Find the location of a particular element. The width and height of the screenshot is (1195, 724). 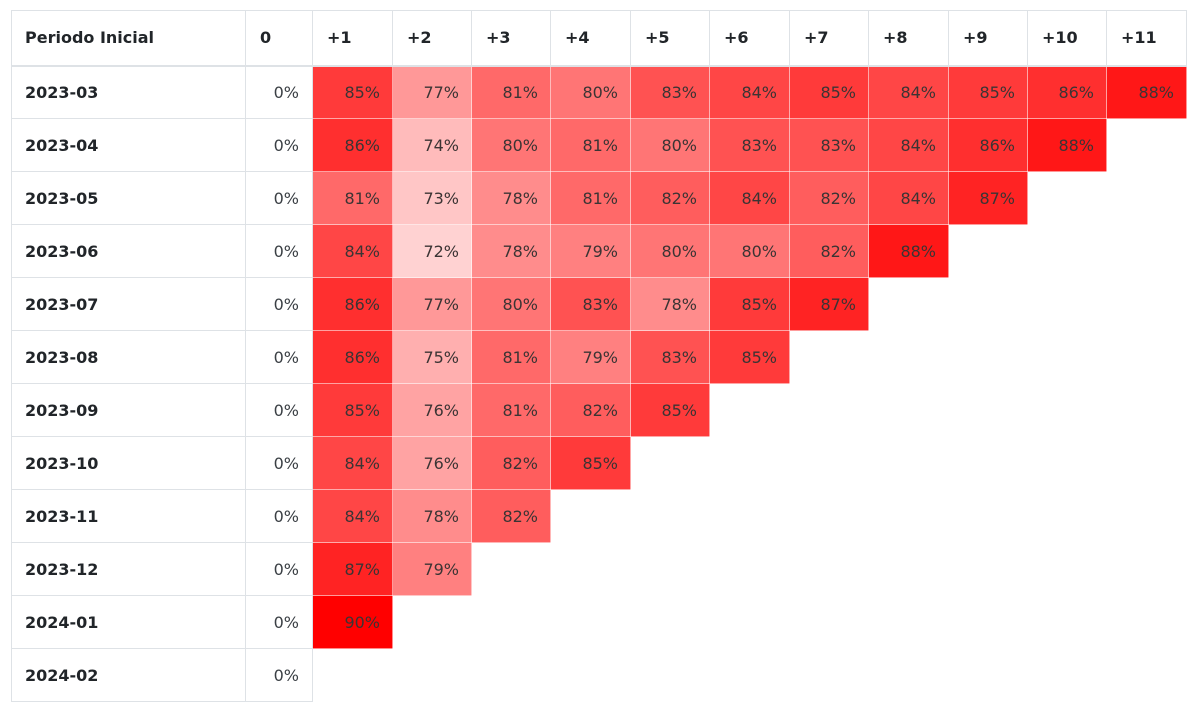

table-row: 2023-04 0% 86% 74% 80% 81% 80% 83% 83% 84% 86% 88% is located at coordinates (599, 145).